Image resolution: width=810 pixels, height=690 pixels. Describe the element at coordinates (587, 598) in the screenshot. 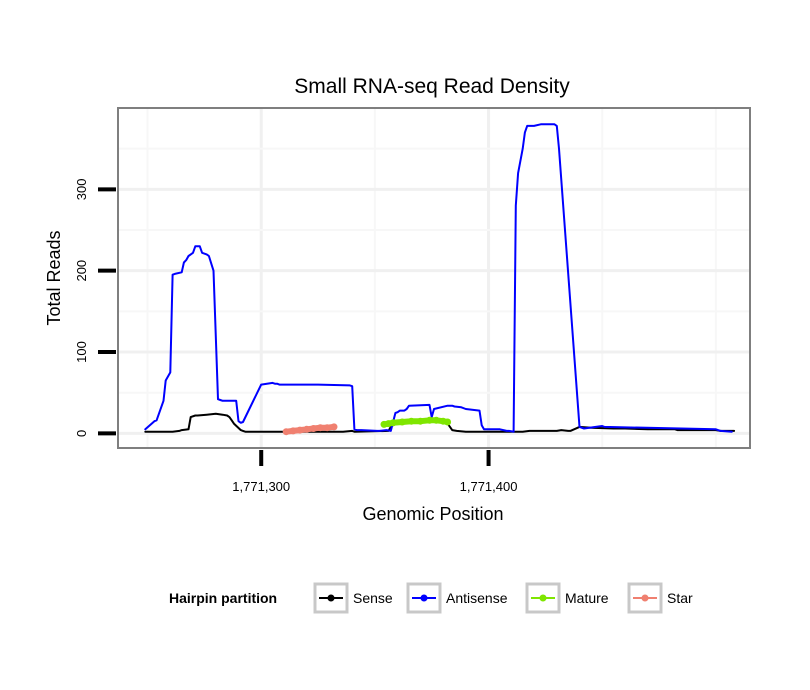

I see `legend-label: Mature` at that location.